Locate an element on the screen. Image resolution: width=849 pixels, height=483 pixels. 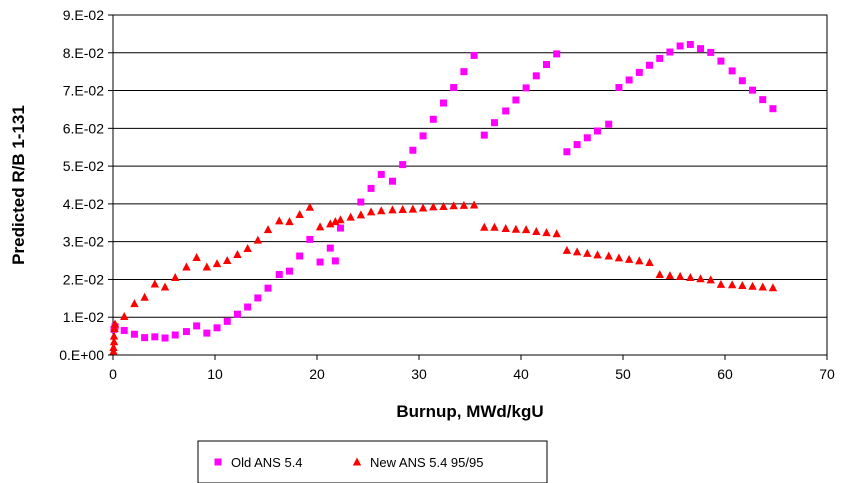
y-tick-label: 4.E-02 is located at coordinates (83, 204).